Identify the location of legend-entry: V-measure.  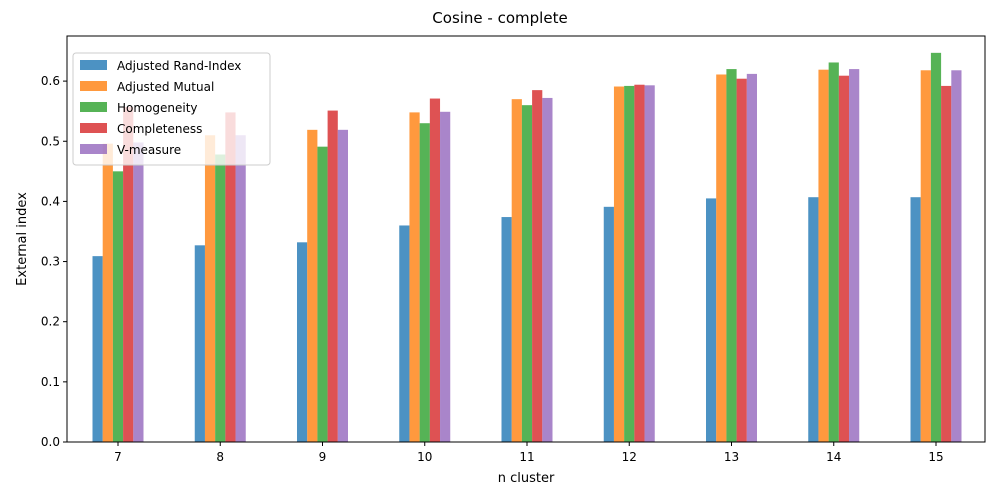
(149, 150).